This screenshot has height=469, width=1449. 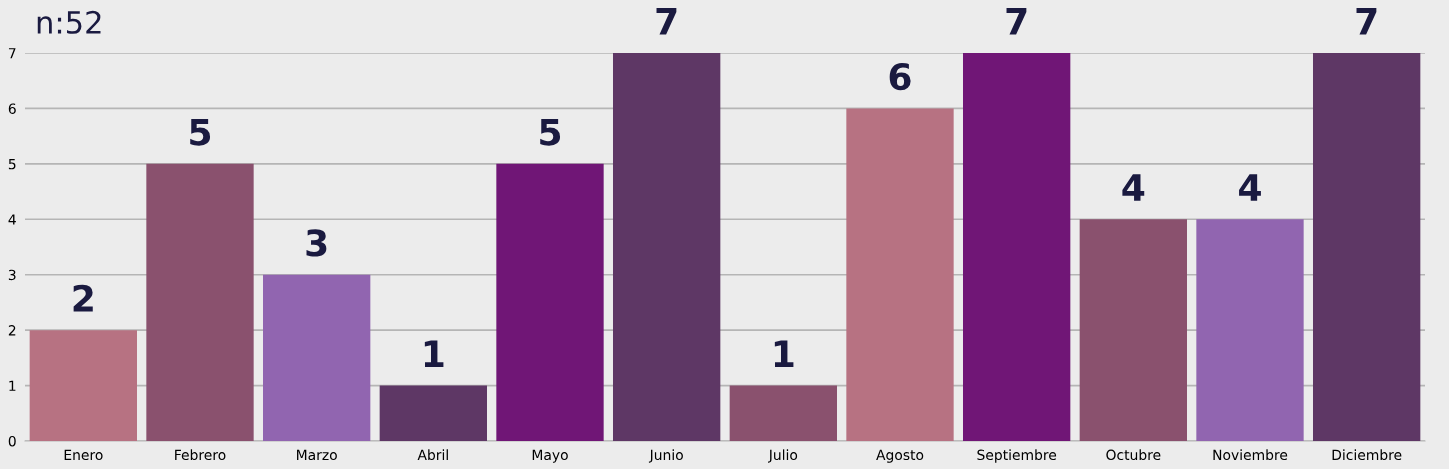 I want to click on y-tick-label: 3, so click(x=12, y=275).